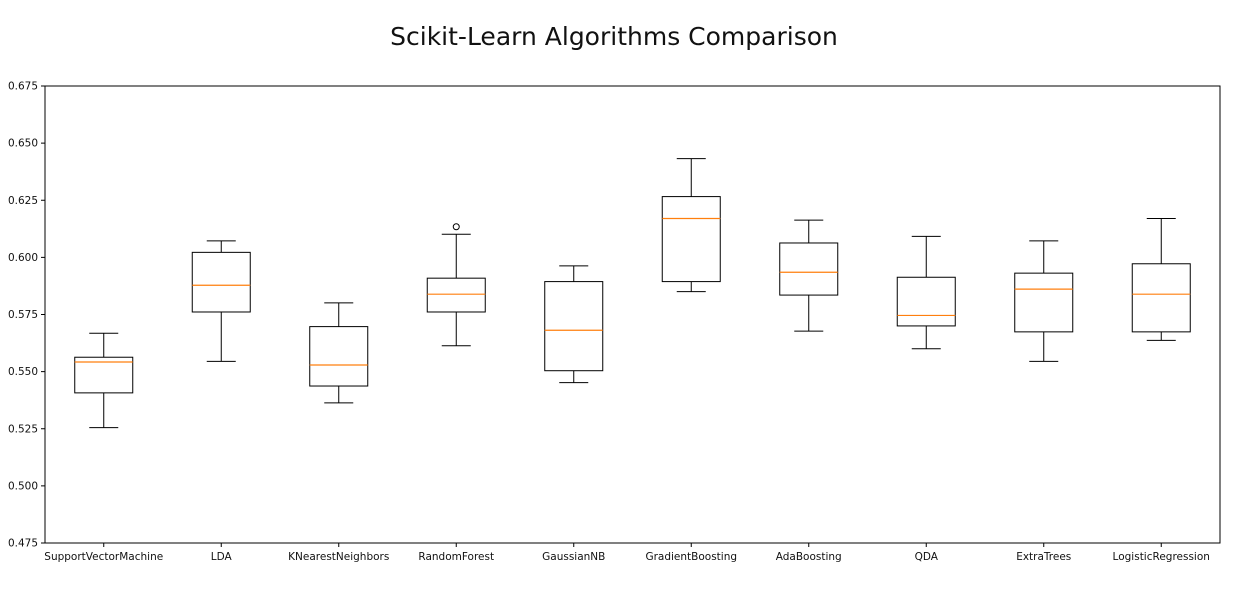 The width and height of the screenshot is (1237, 589). I want to click on x-tick-label: GradientBoosting, so click(691, 557).